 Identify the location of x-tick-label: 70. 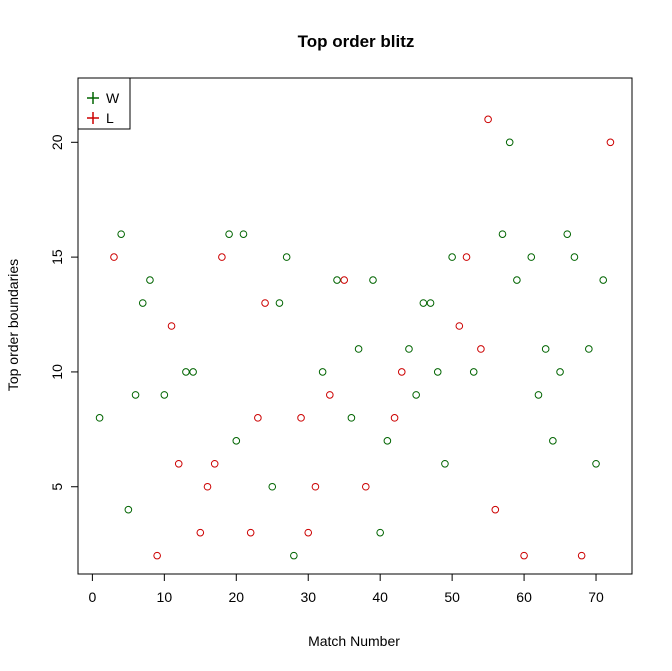
(596, 597).